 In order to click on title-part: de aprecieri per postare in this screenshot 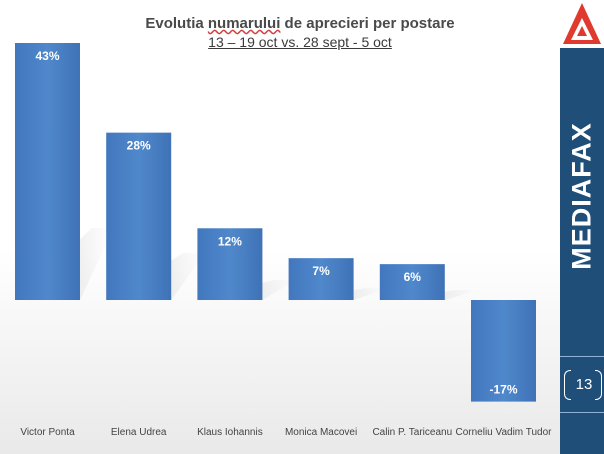, I will do `click(367, 23)`.